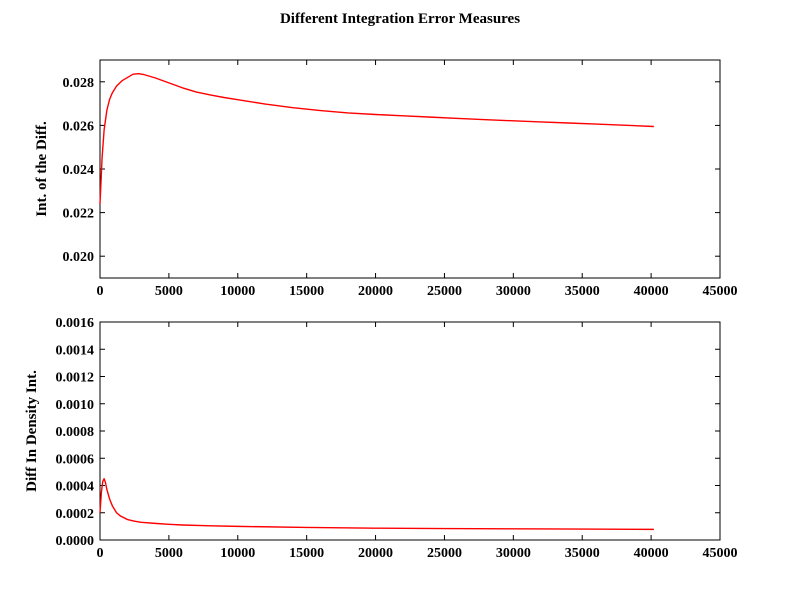 The height and width of the screenshot is (605, 800). I want to click on y-axis-label: Diff In Density Int., so click(32, 431).